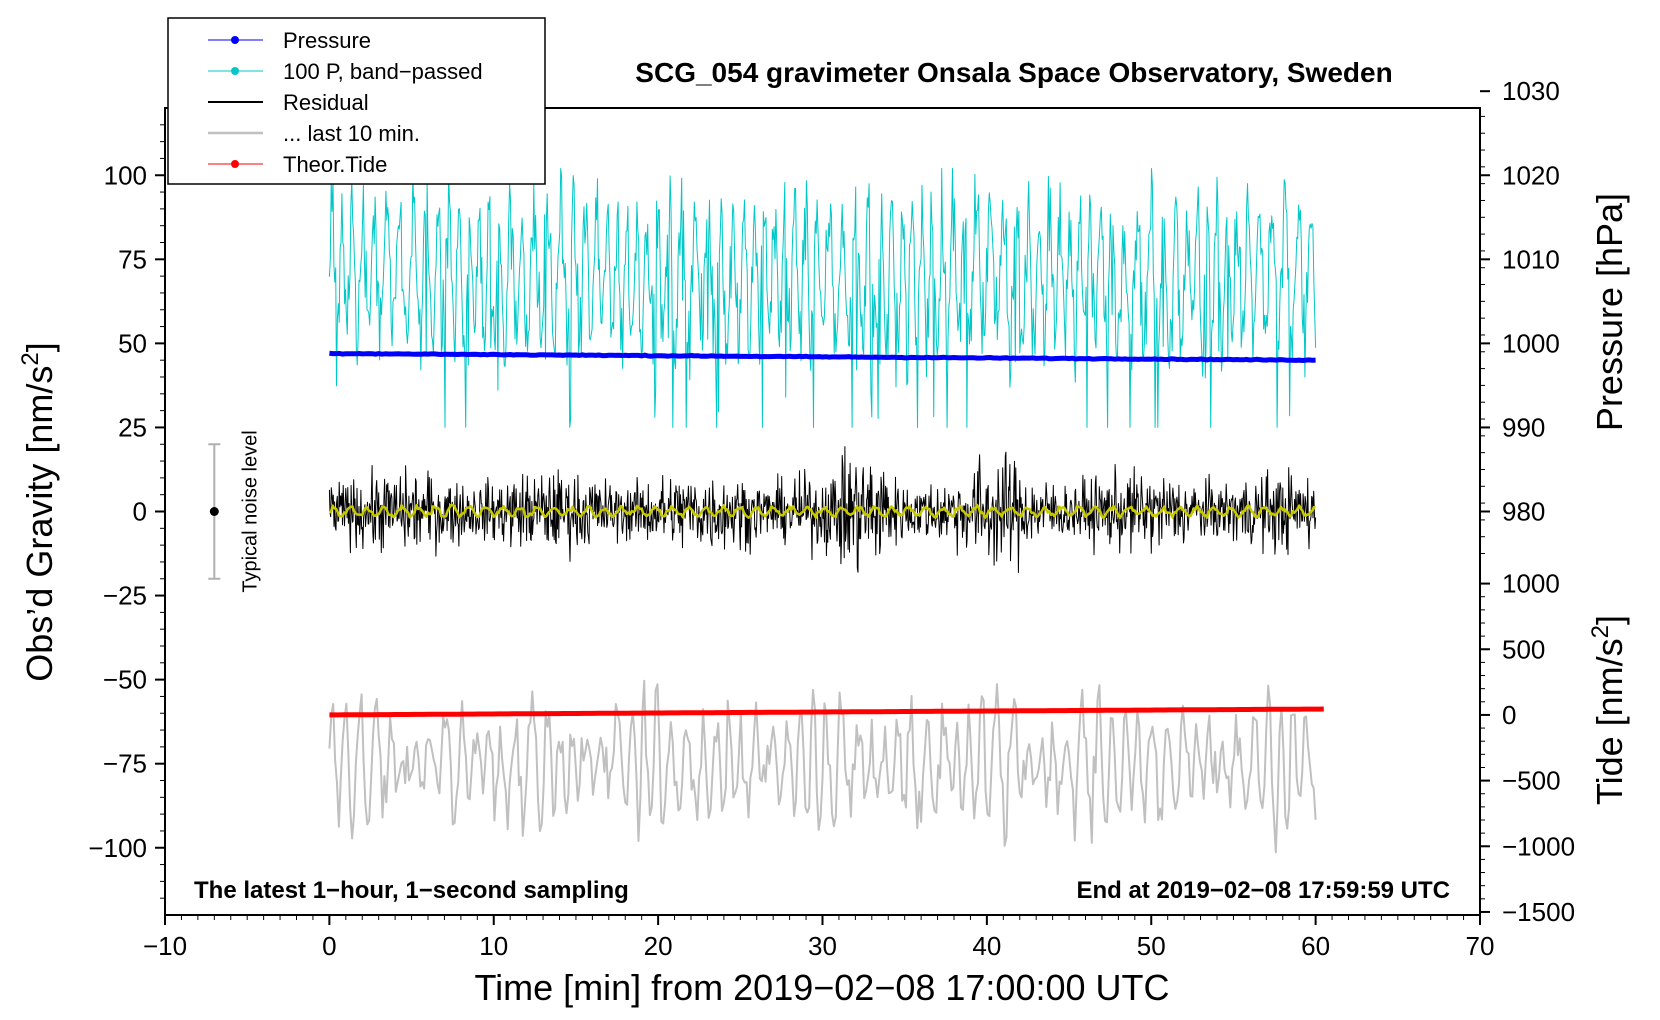  Describe the element at coordinates (1538, 846) in the screenshot. I see `y-tide-tick-label: −1000` at that location.